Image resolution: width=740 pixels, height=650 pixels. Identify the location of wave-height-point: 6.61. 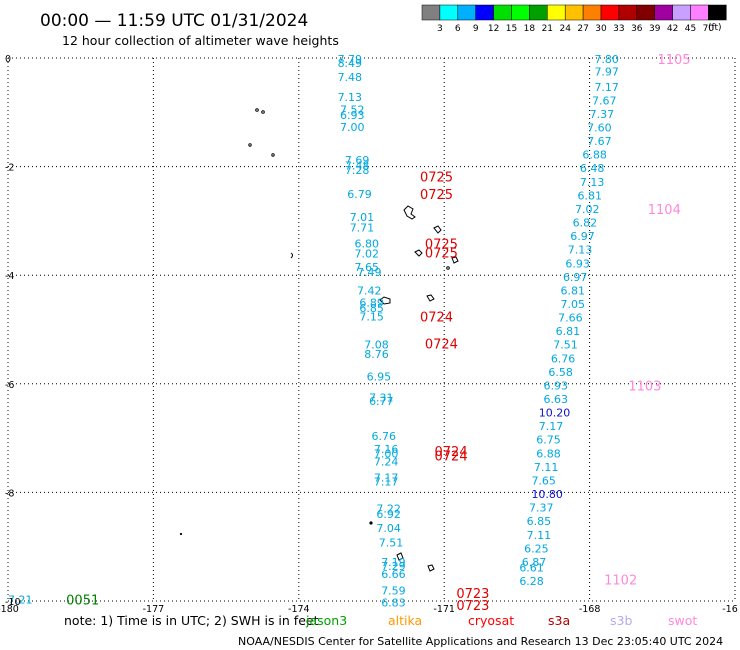
(531, 567).